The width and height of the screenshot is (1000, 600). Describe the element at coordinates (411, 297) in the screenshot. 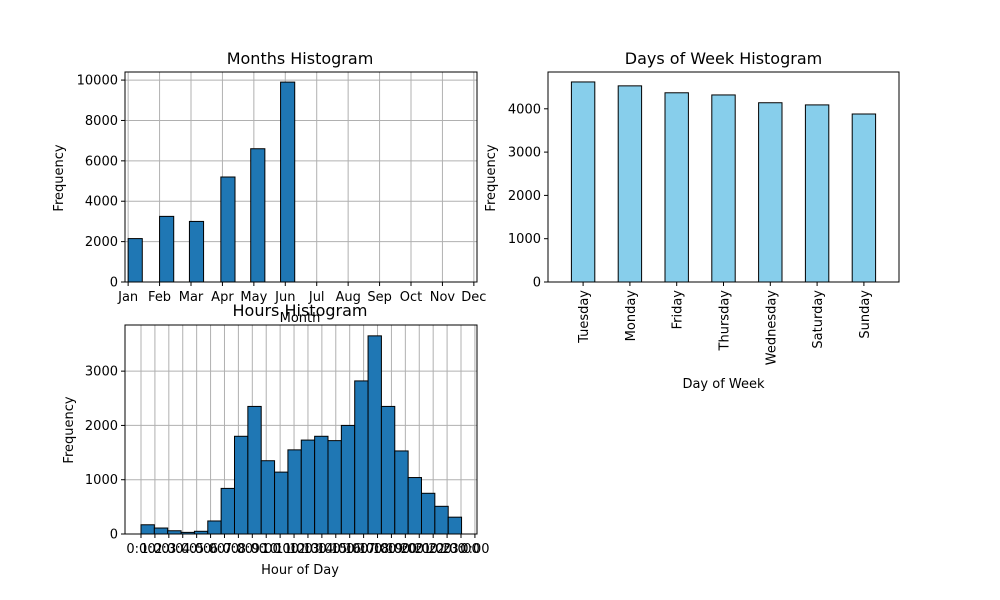

I see `months-xtick-label: Oct` at that location.